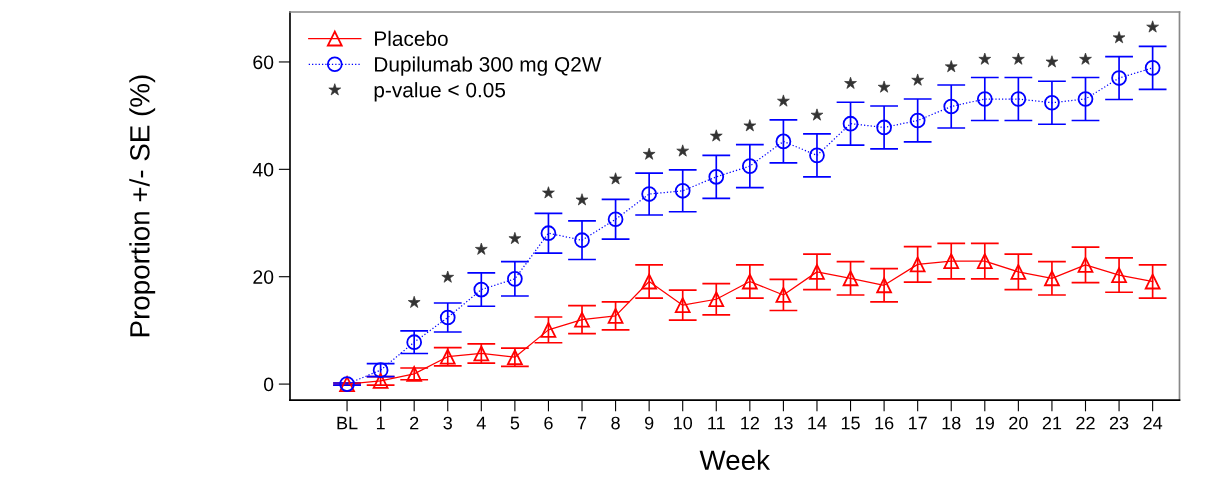  Describe the element at coordinates (1085, 423) in the screenshot. I see `x-tick-label: 22` at that location.